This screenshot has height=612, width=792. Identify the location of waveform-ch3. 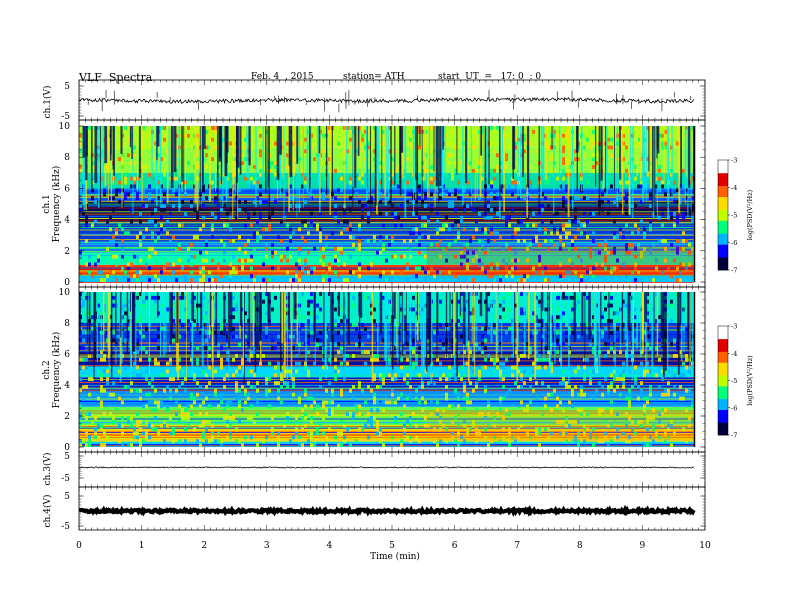
(386, 467).